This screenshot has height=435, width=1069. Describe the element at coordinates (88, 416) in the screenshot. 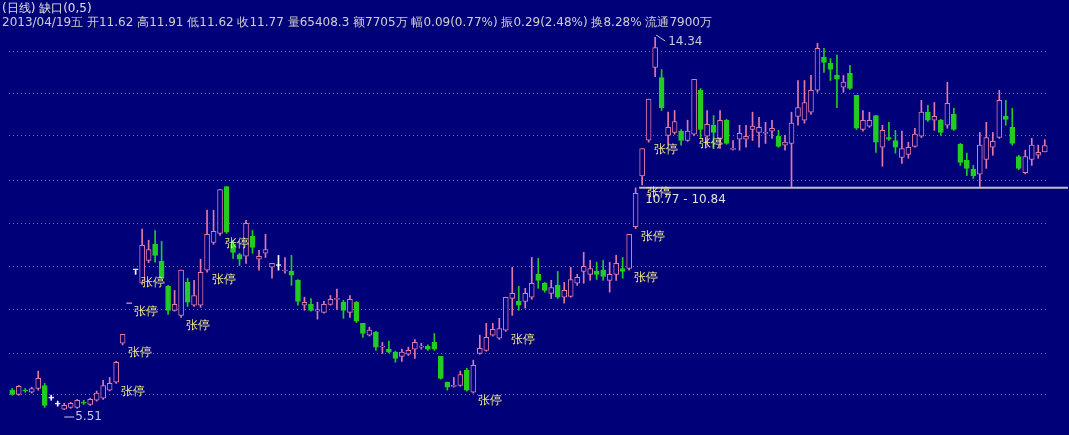

I see `annotation: 5.51` at that location.